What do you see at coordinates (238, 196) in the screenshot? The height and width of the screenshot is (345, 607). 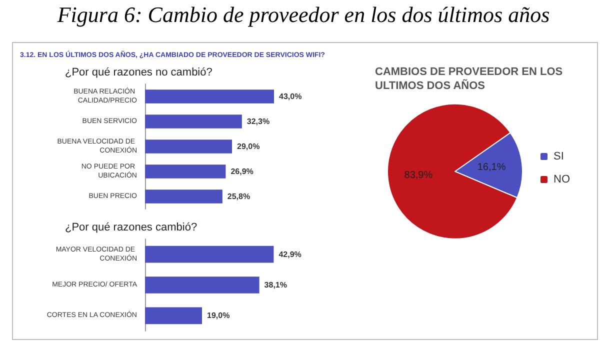 I see `data-label: 25,8%` at bounding box center [238, 196].